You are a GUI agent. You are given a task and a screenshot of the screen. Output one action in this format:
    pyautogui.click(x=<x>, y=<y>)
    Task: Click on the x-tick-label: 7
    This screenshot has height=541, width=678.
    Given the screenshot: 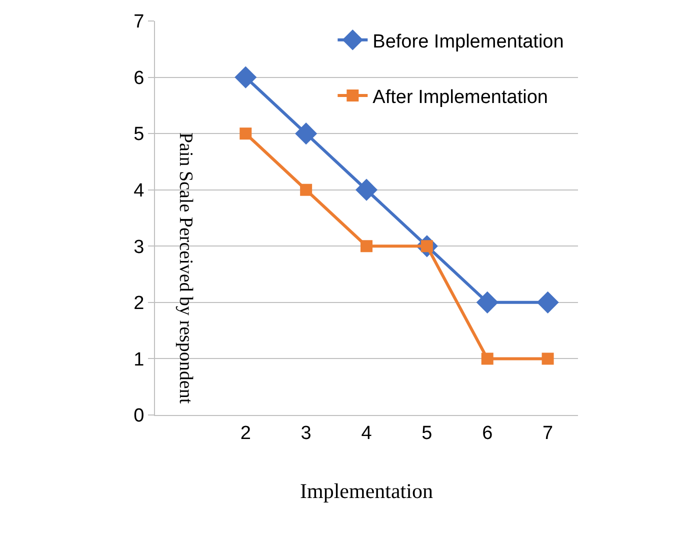 What is the action you would take?
    pyautogui.click(x=548, y=433)
    